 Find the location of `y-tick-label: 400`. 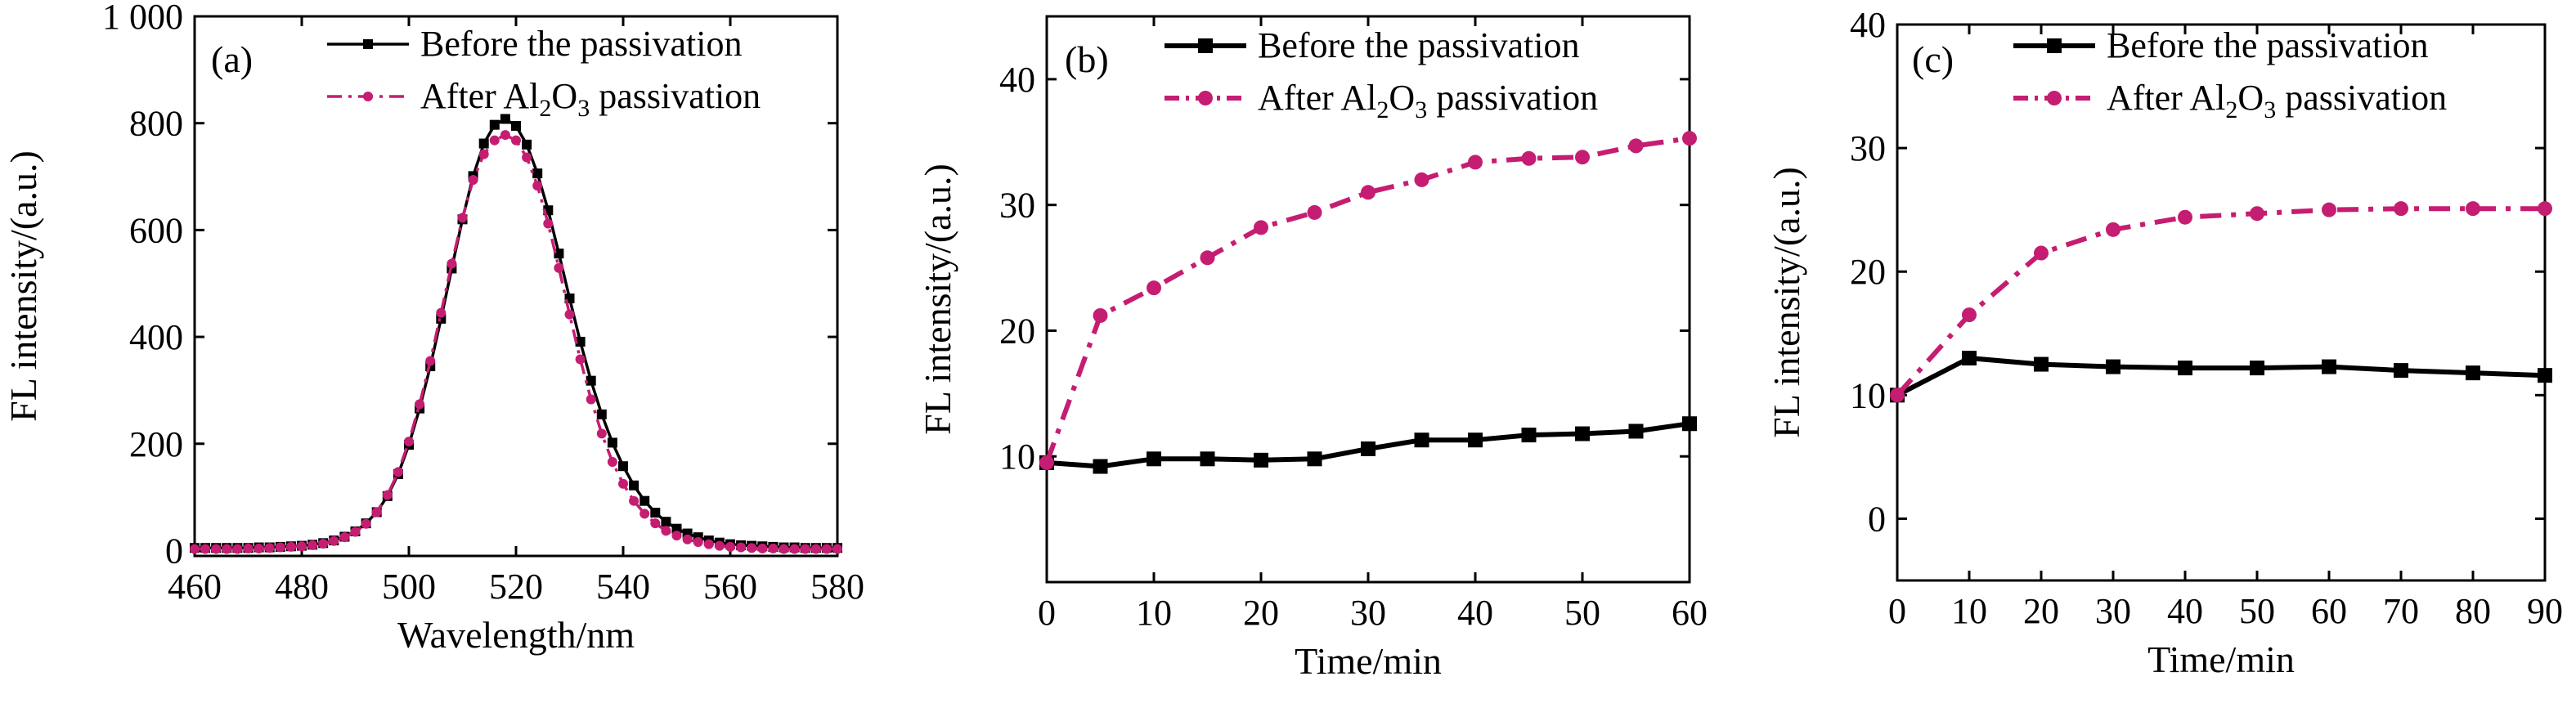

y-tick-label: 400 is located at coordinates (156, 337).